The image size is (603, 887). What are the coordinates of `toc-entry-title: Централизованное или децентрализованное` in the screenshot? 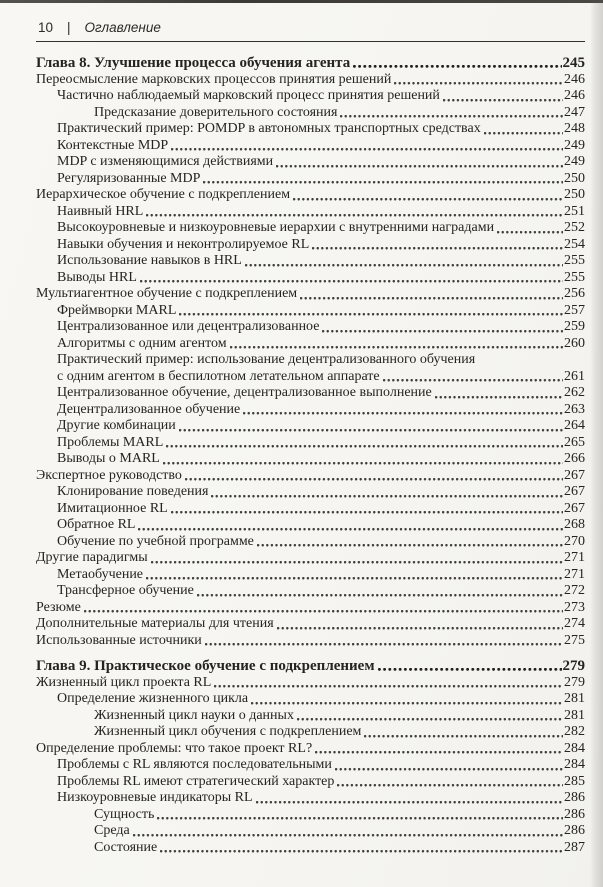 It's located at (188, 326).